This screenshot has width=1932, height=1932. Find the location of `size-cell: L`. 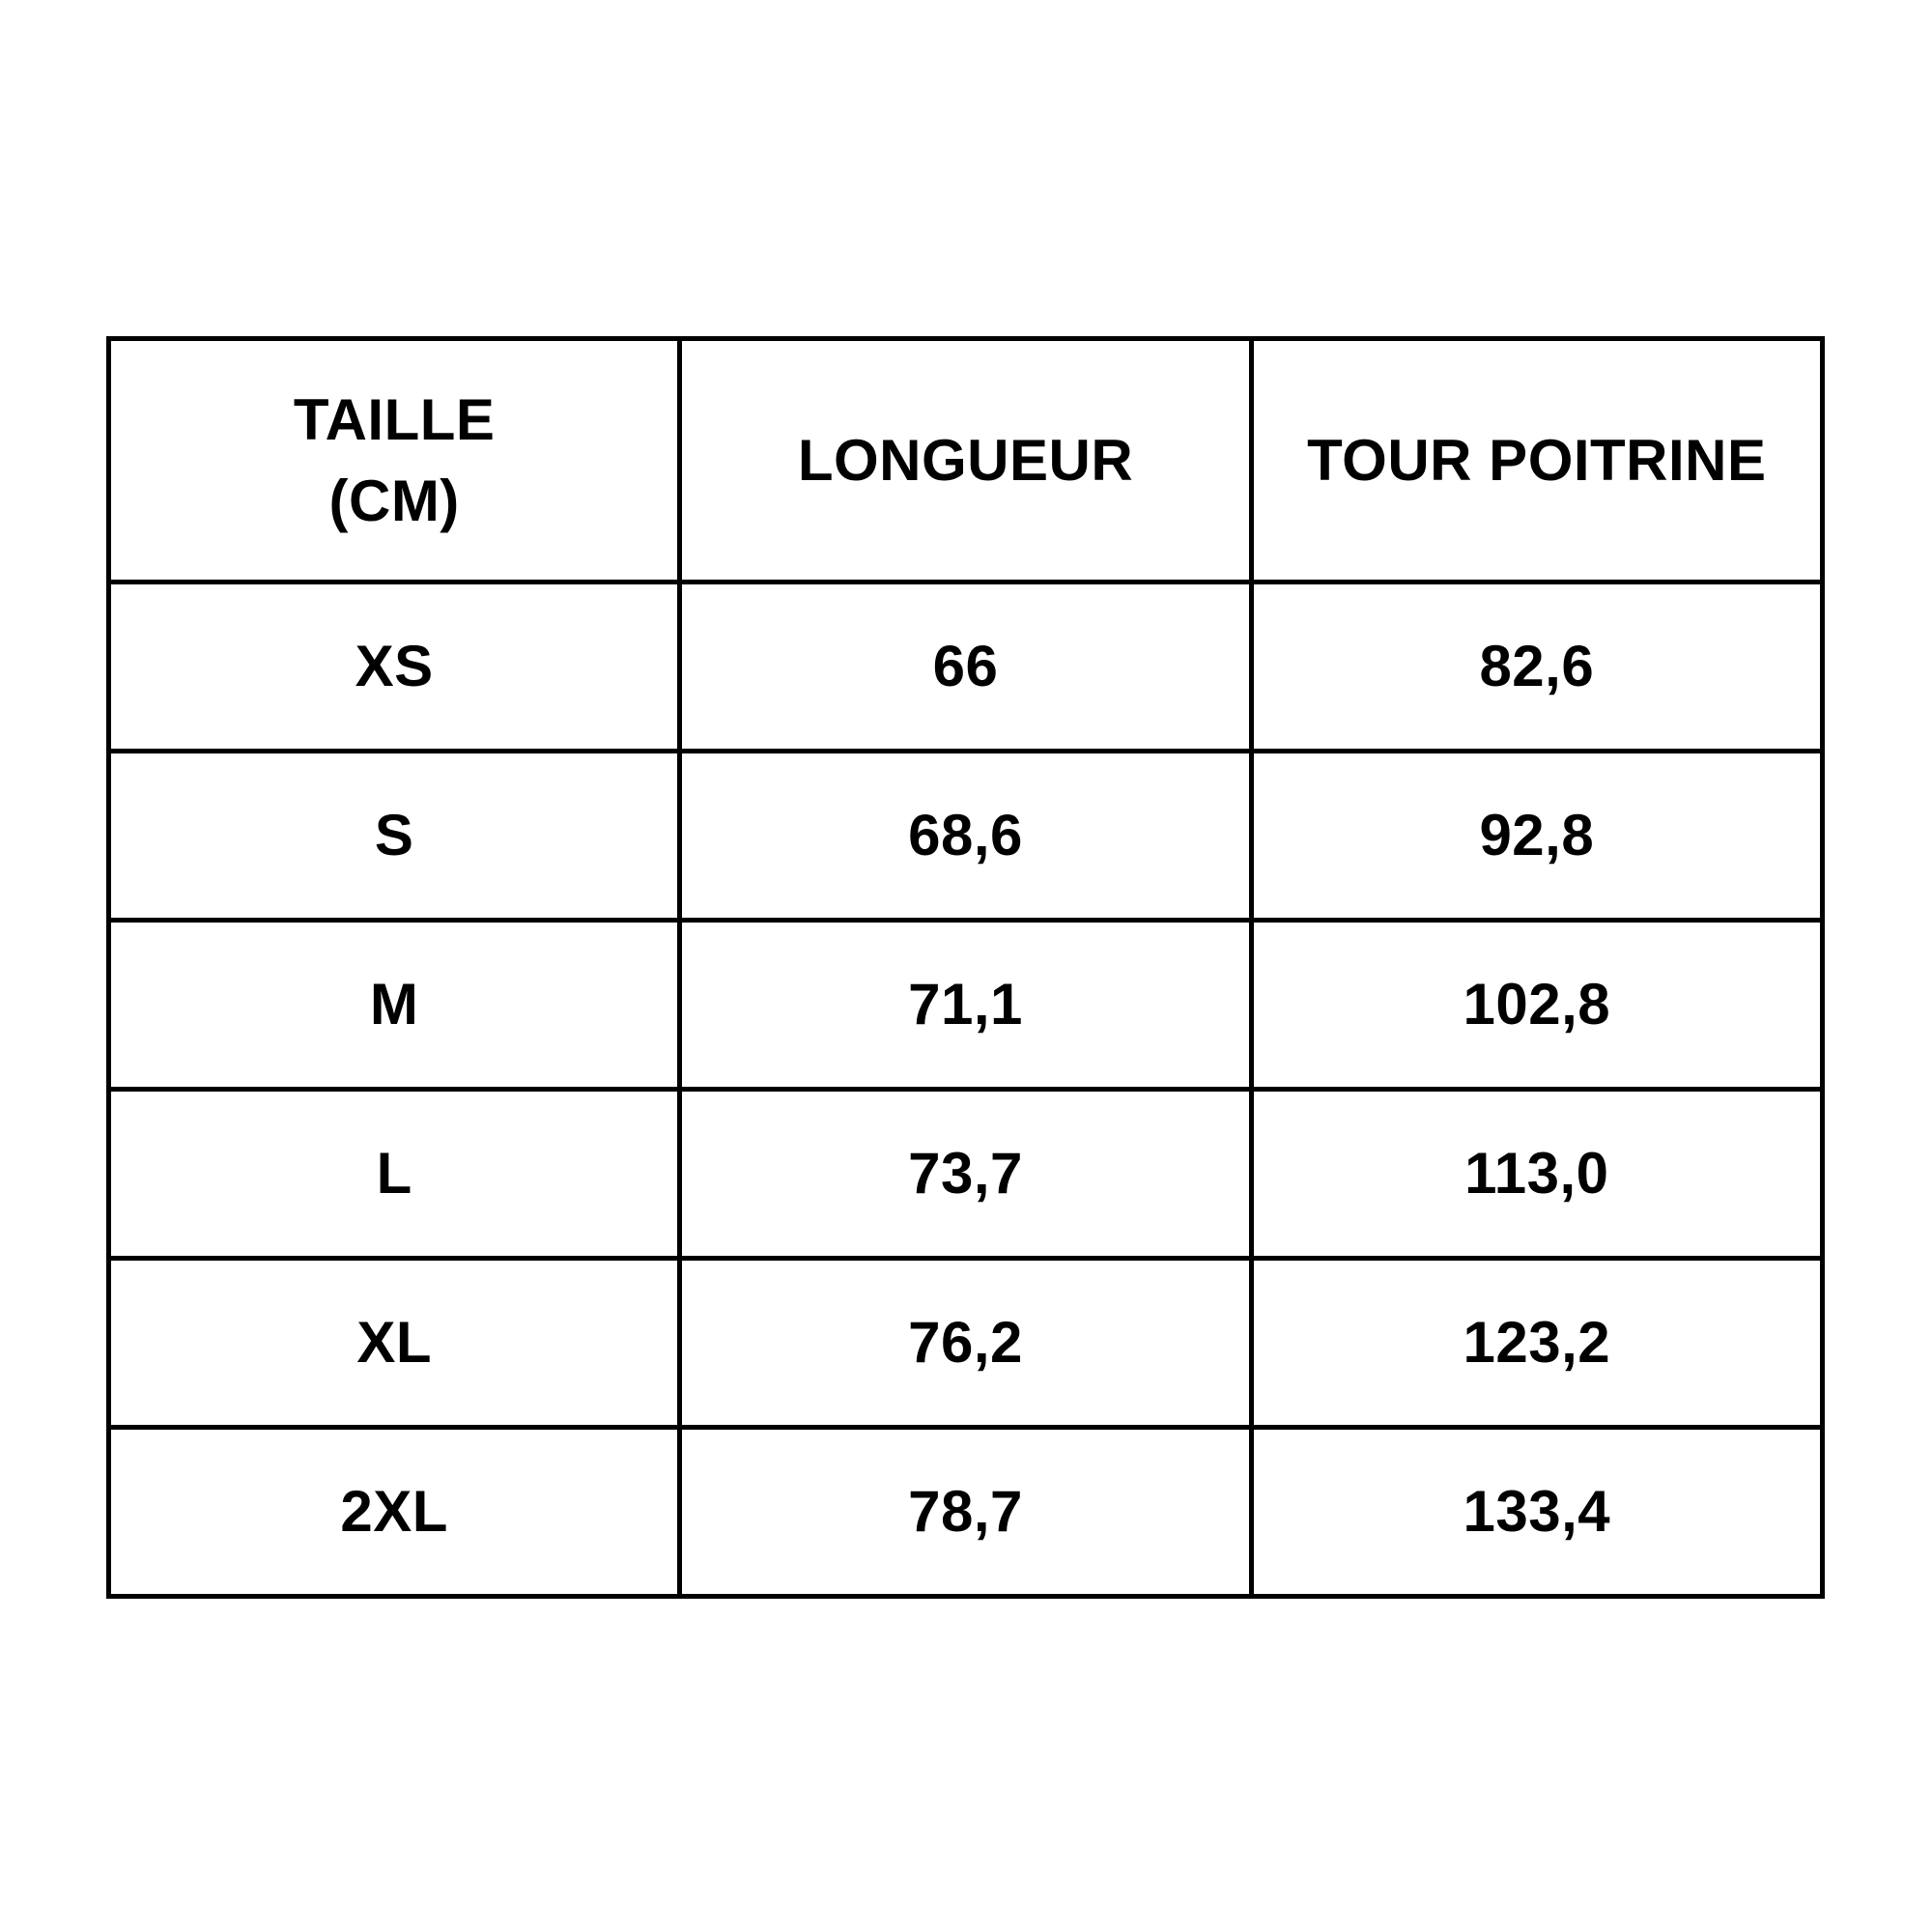

size-cell: L is located at coordinates (394, 1174).